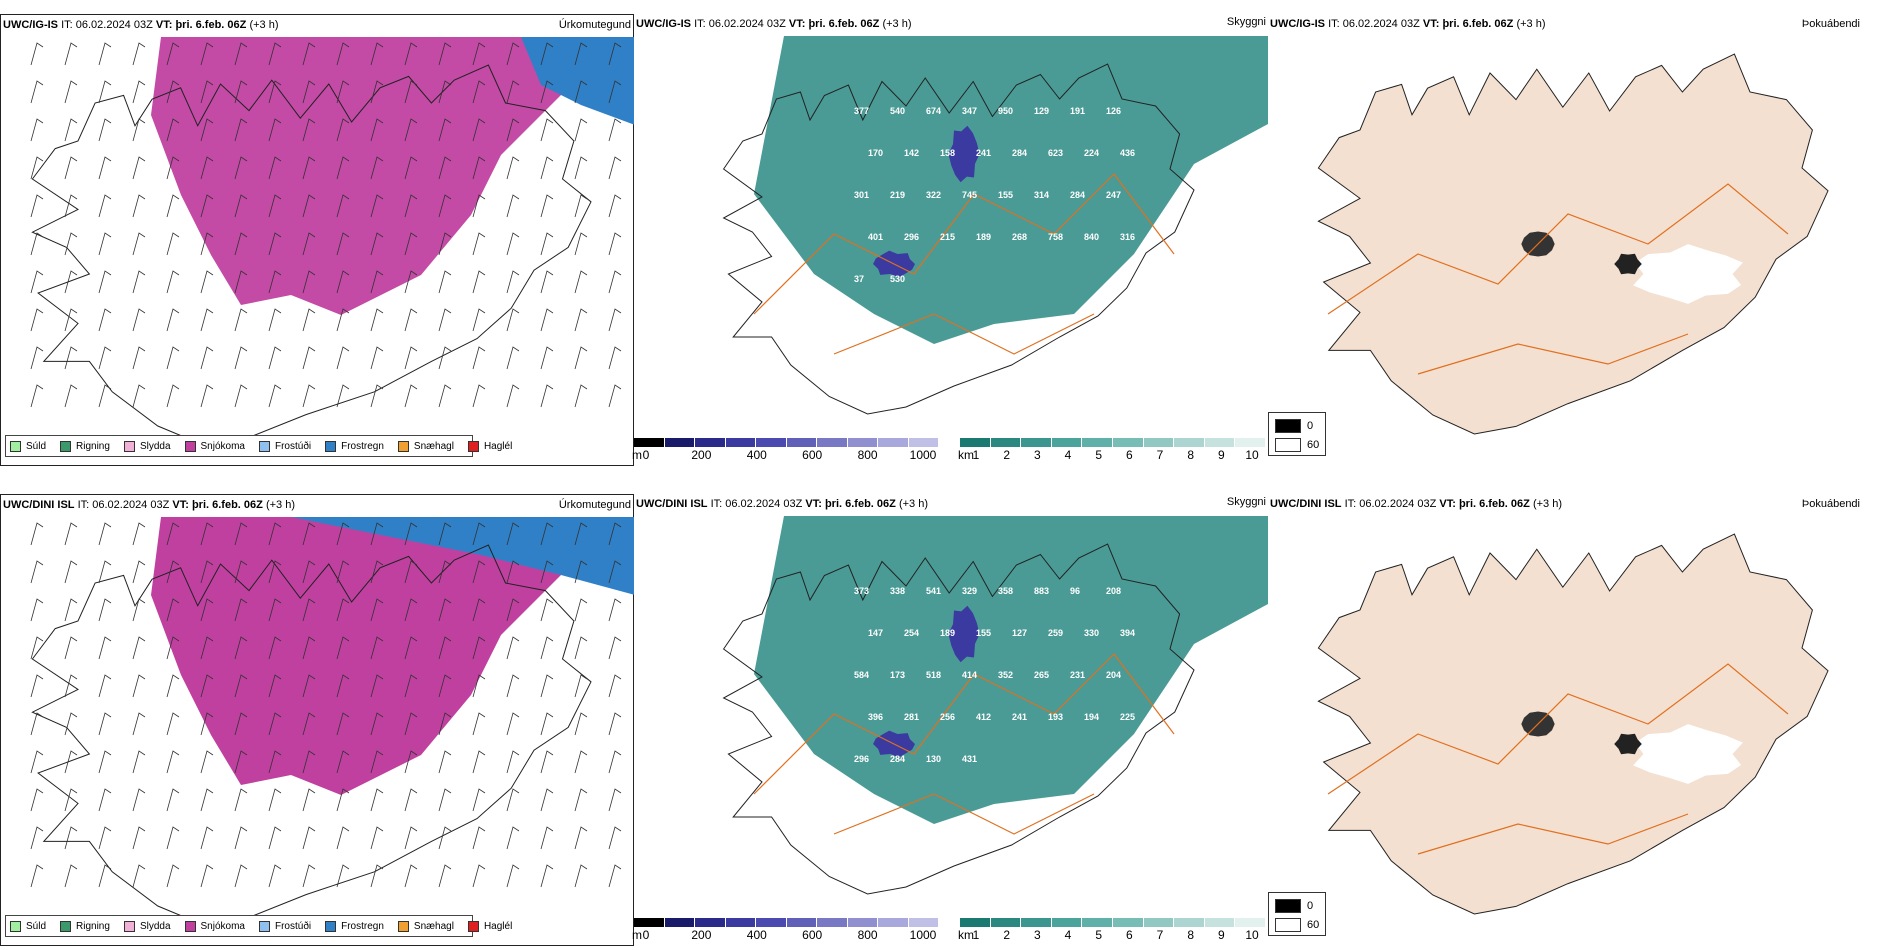  Describe the element at coordinates (1019, 717) in the screenshot. I see `cloud-base-label: 241` at that location.